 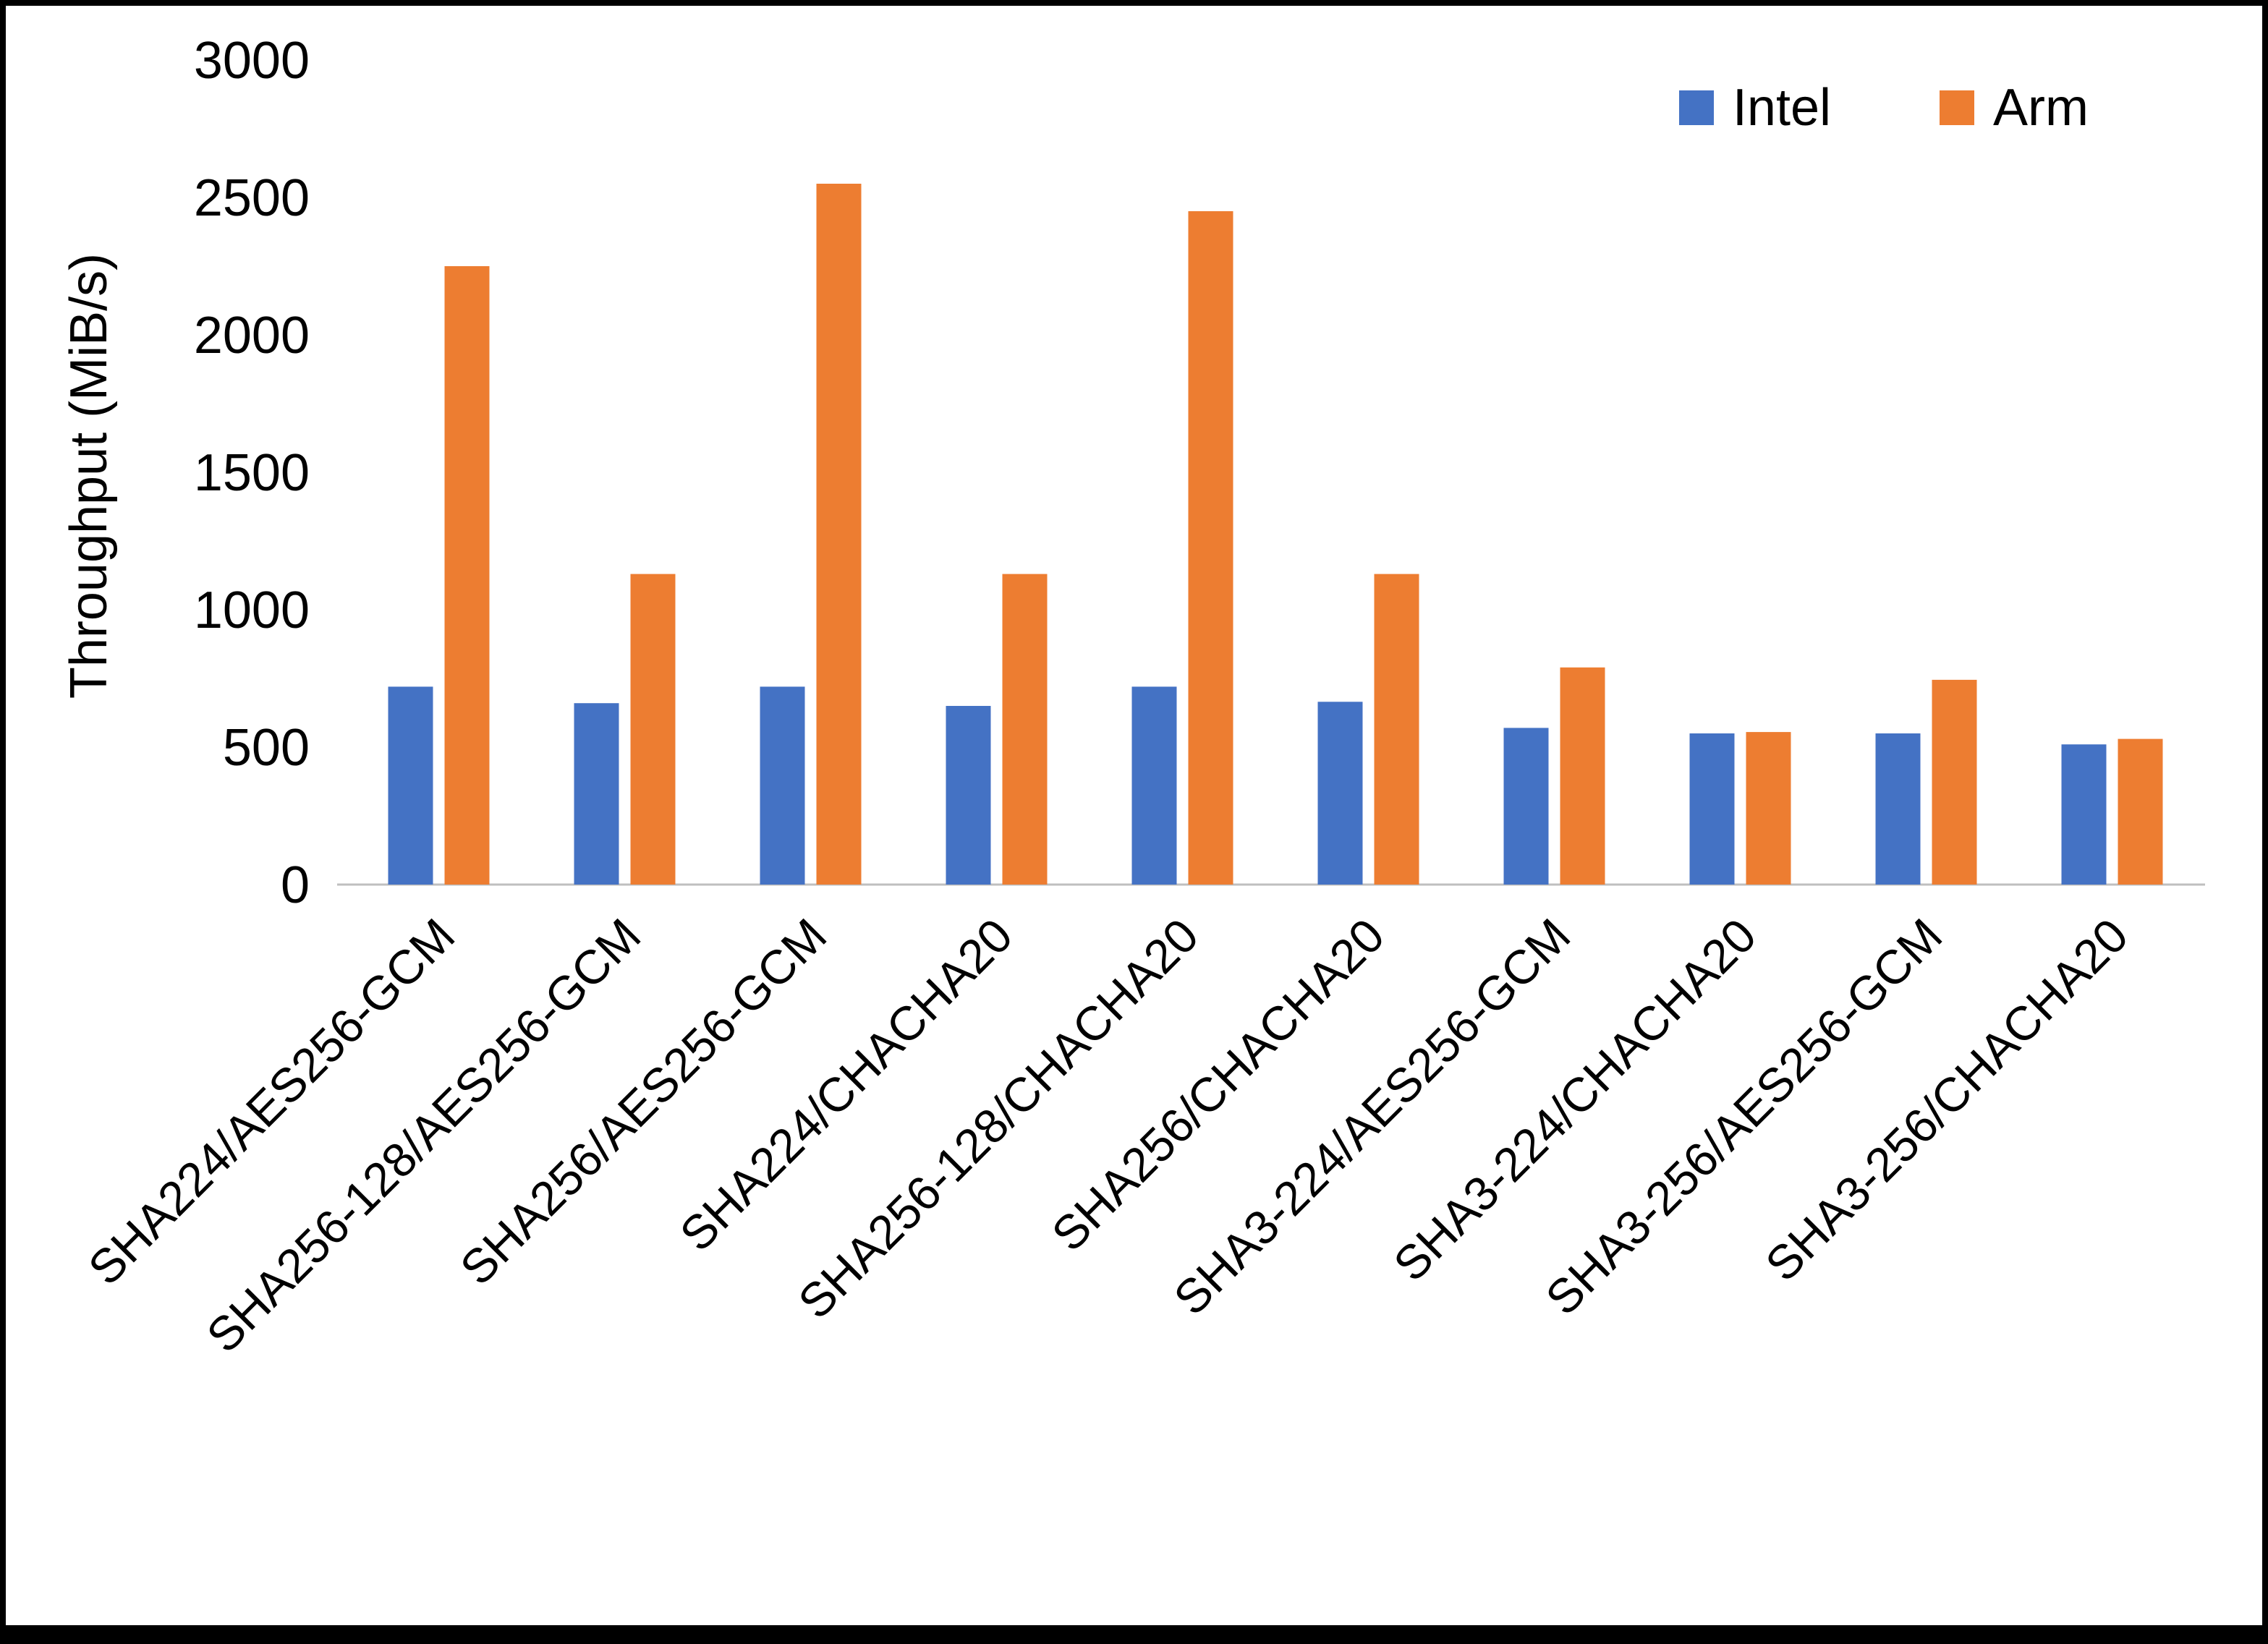 I want to click on y-tick-label: 3000, so click(x=252, y=61).